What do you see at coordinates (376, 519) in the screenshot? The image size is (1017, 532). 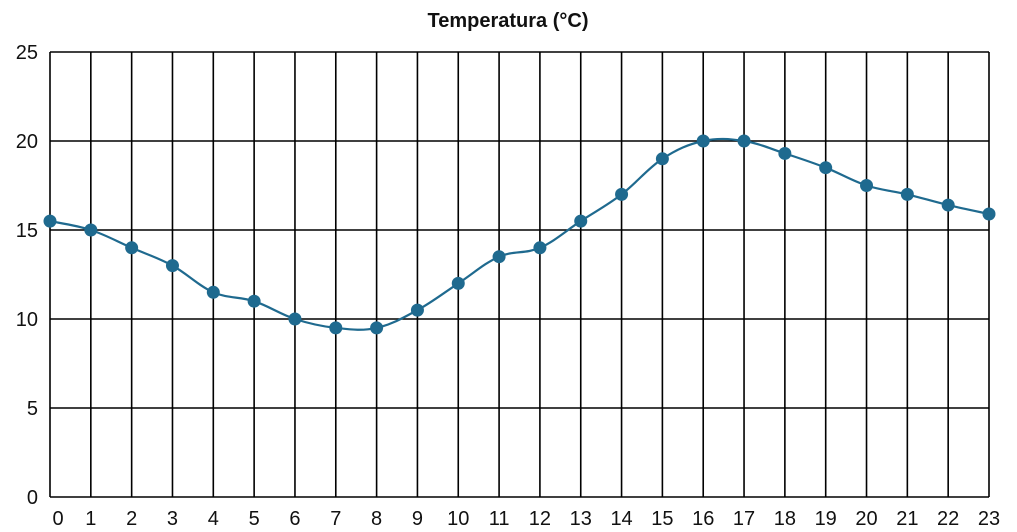 I see `x-tick-label: 8` at bounding box center [376, 519].